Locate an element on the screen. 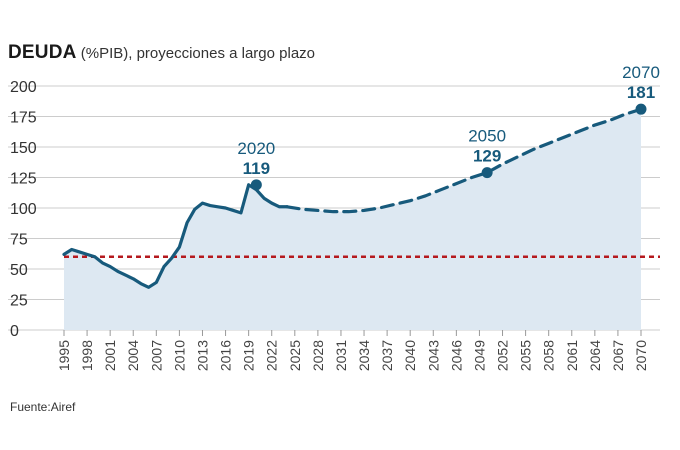  annotation-value: 129 is located at coordinates (487, 156).